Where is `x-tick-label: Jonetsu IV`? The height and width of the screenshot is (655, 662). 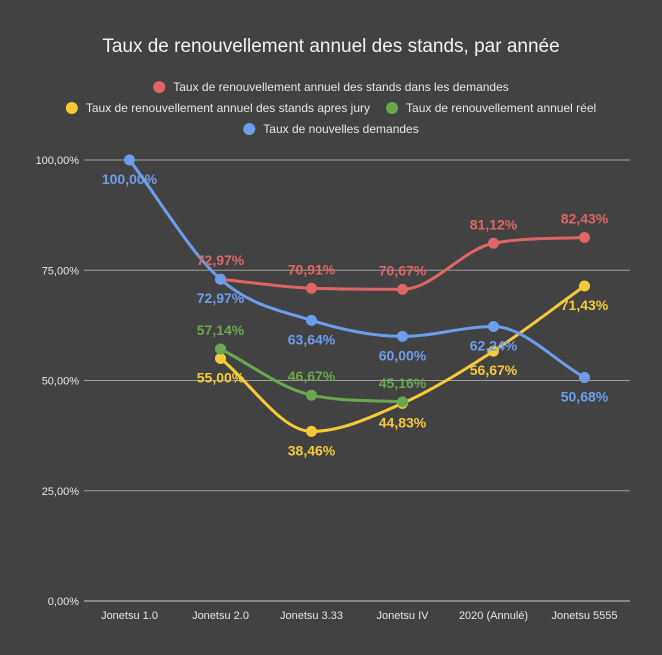
x-tick-label: Jonetsu IV is located at coordinates (403, 616).